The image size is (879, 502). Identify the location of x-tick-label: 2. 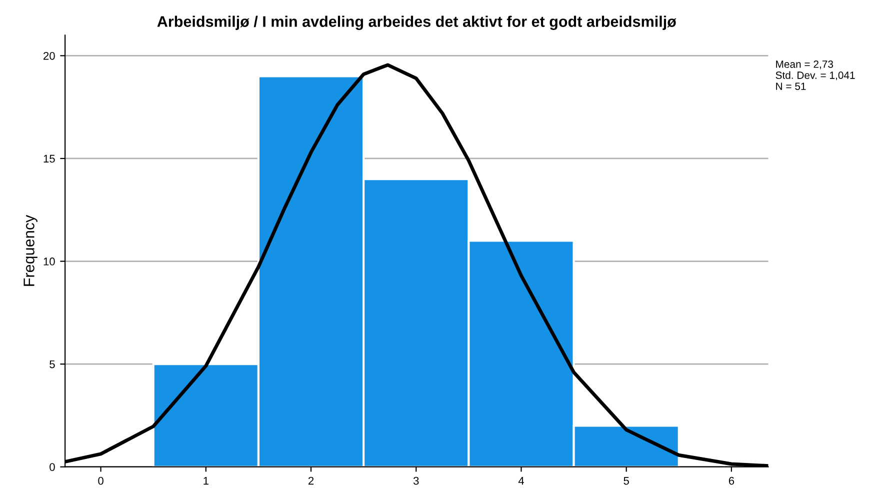
(311, 480).